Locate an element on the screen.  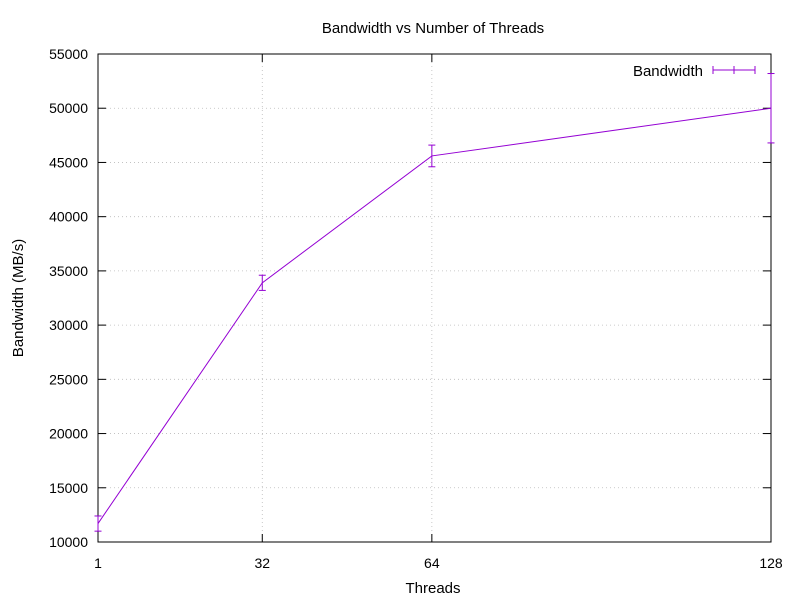
y-tick-label: 15000 is located at coordinates (68, 488).